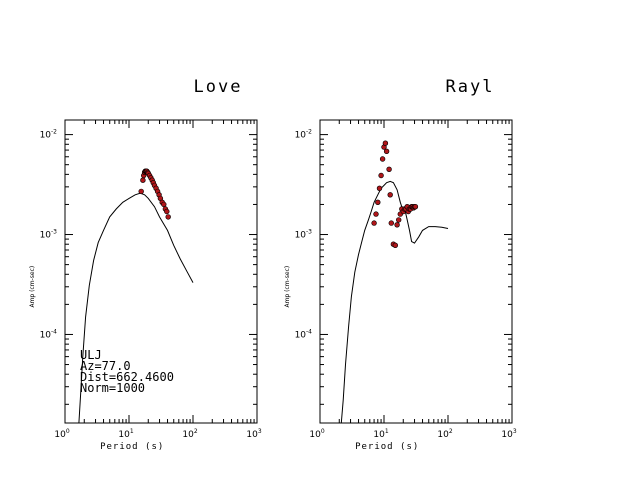  I want to click on station-info-line: Az=77.0, so click(105, 366).